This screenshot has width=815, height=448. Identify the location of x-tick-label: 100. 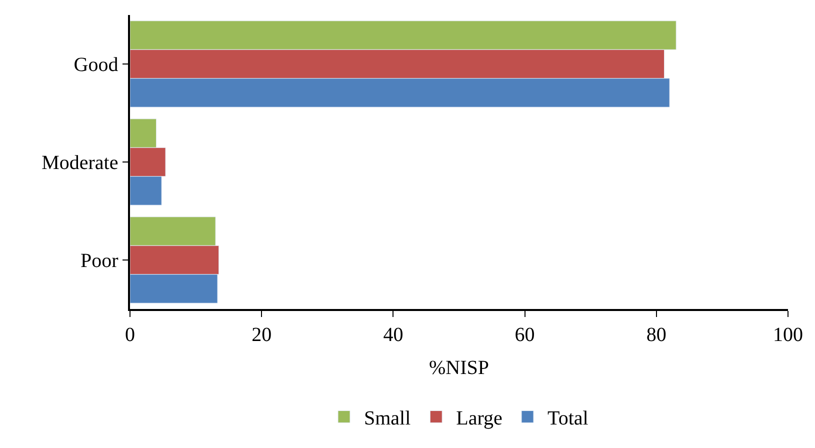
(788, 335).